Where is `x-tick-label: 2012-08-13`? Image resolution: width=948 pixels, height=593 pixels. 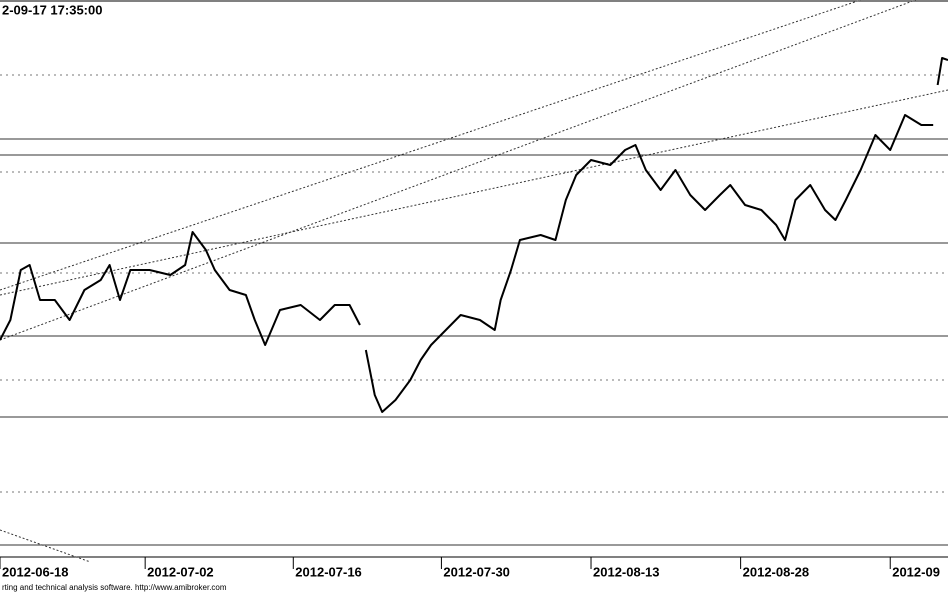
x-tick-label: 2012-08-13 is located at coordinates (626, 571).